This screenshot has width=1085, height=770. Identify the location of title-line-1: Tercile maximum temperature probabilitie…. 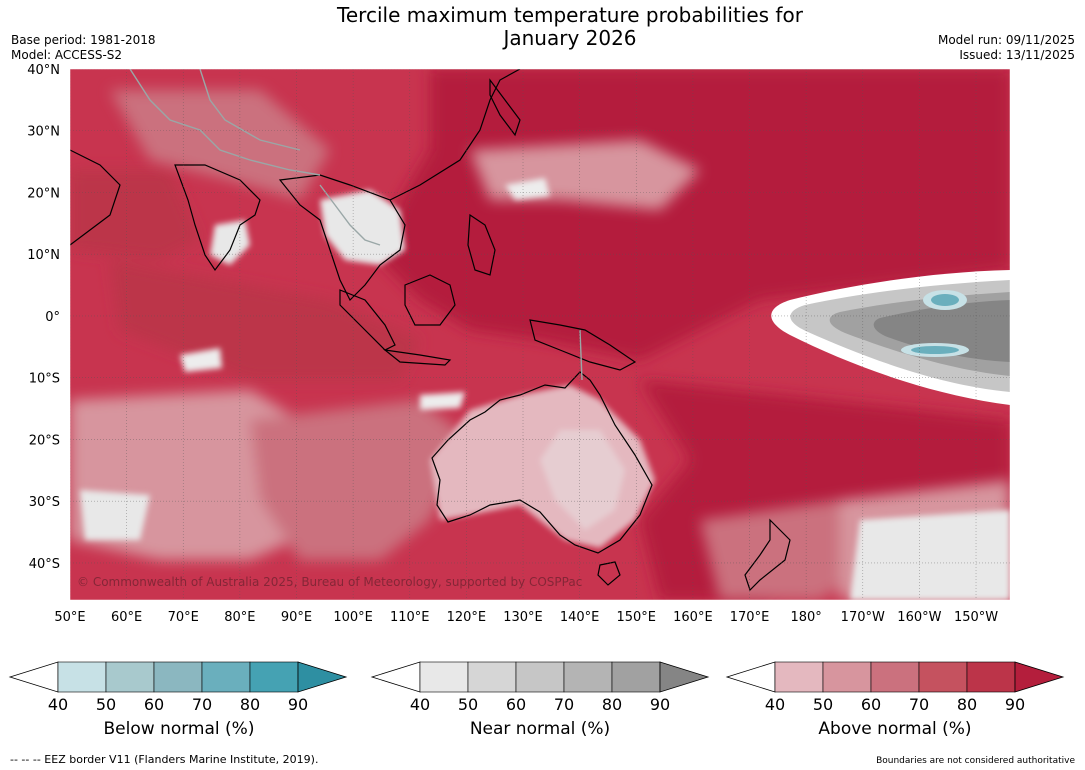
(570, 15).